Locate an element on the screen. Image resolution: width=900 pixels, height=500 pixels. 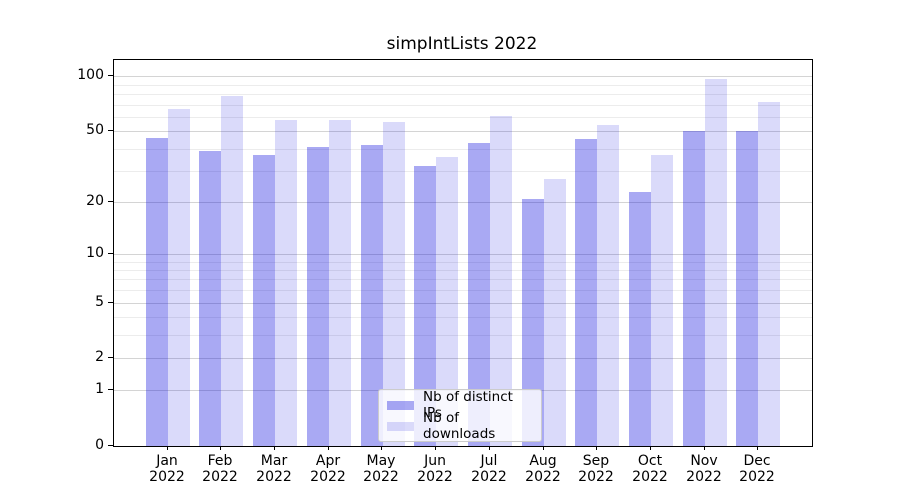
bar-ips-sep is located at coordinates (586, 292).